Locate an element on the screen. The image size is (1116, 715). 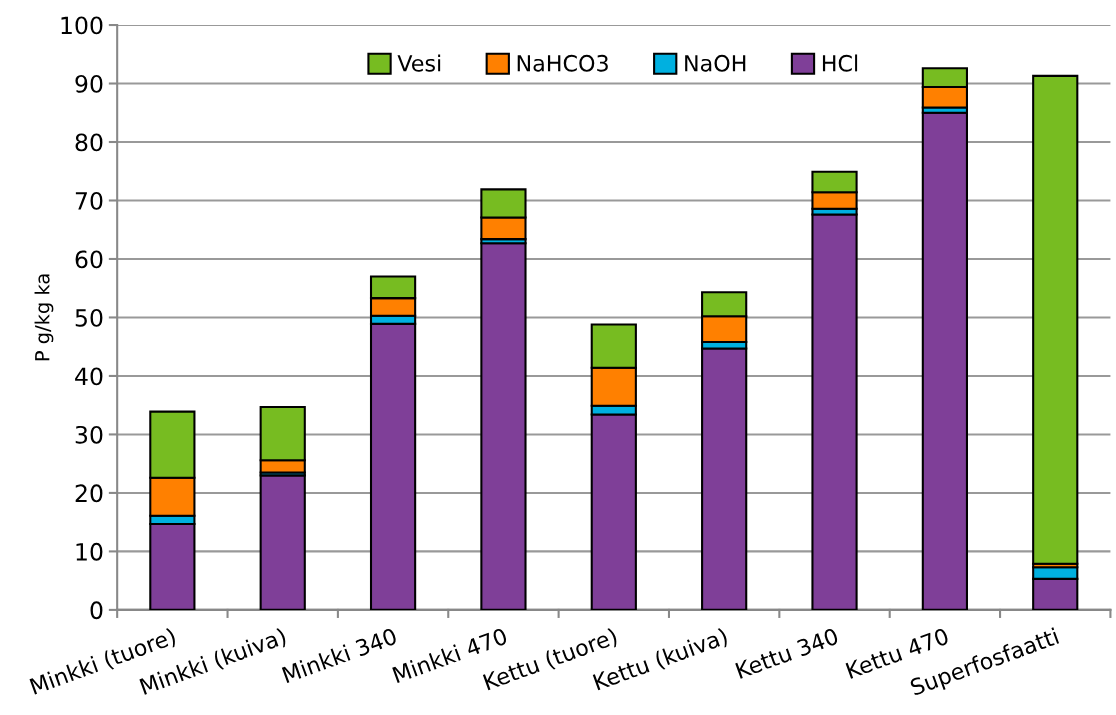
y-tick-label: 100 is located at coordinates (82, 25).